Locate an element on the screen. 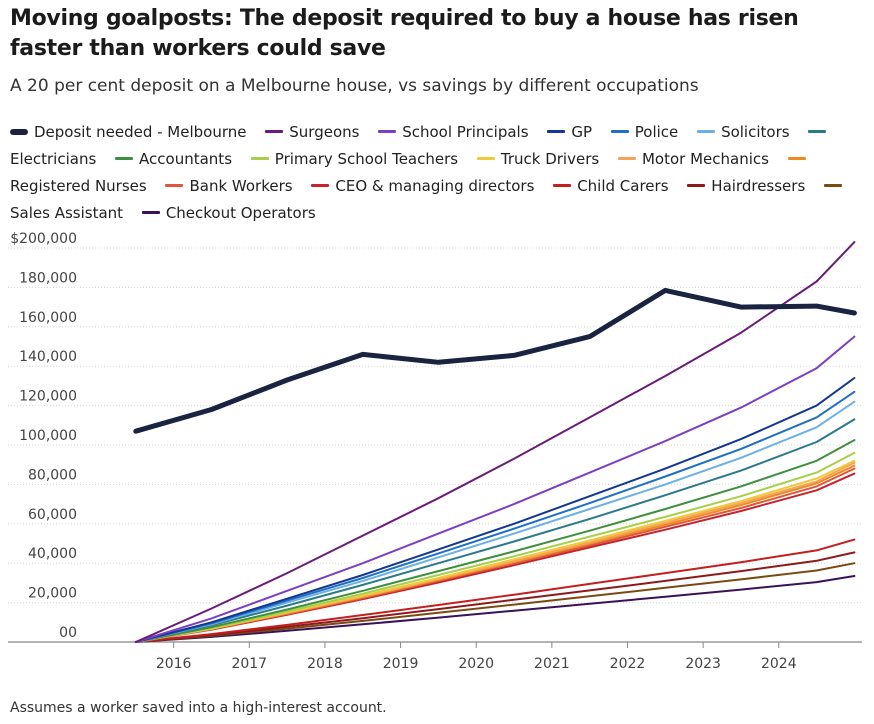 This screenshot has width=874, height=724. y-tick-label: 40,000 is located at coordinates (52, 554).